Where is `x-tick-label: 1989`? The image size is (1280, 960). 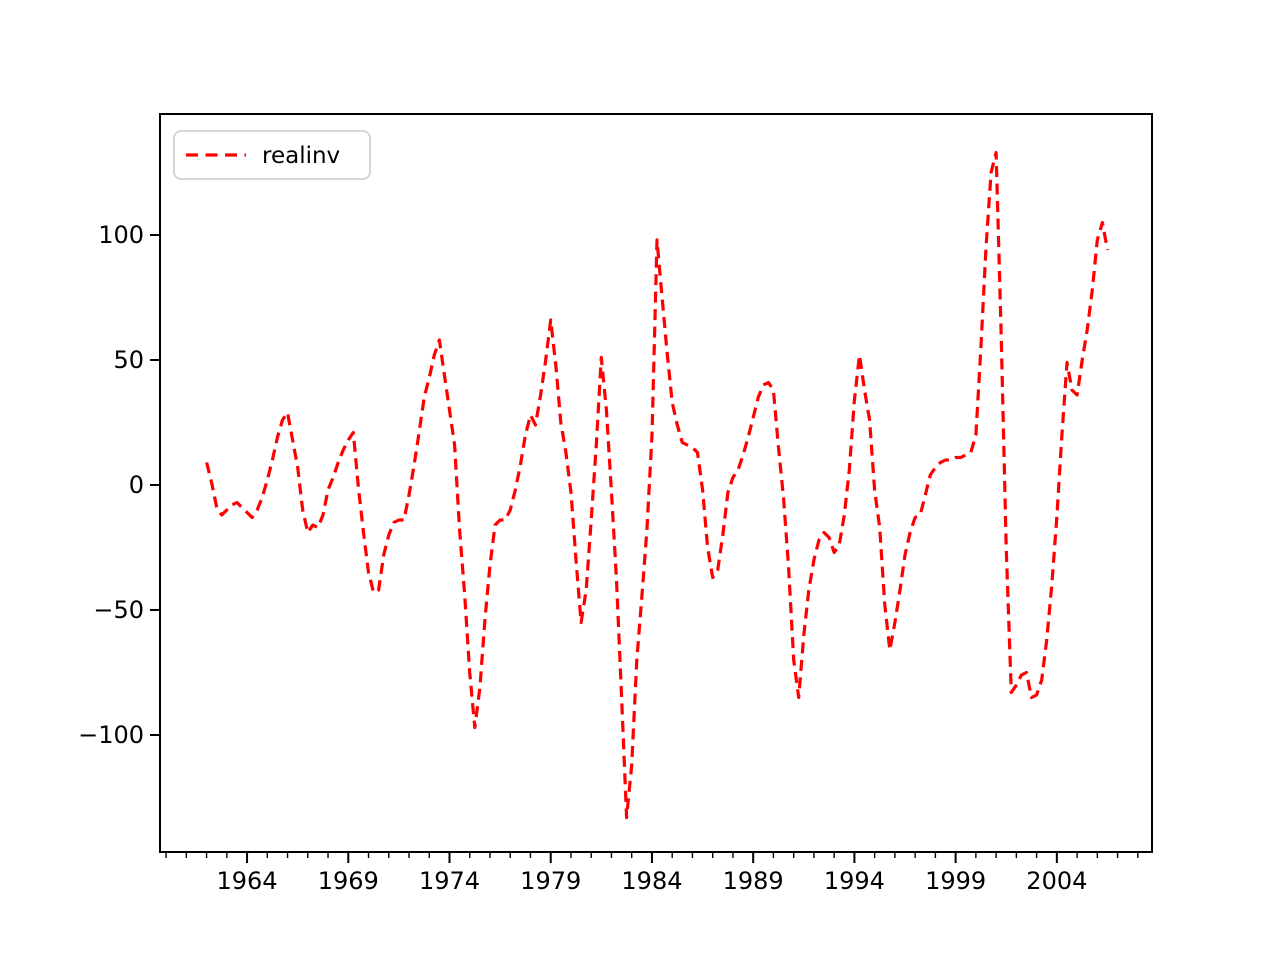
x-tick-label: 1989 is located at coordinates (753, 881).